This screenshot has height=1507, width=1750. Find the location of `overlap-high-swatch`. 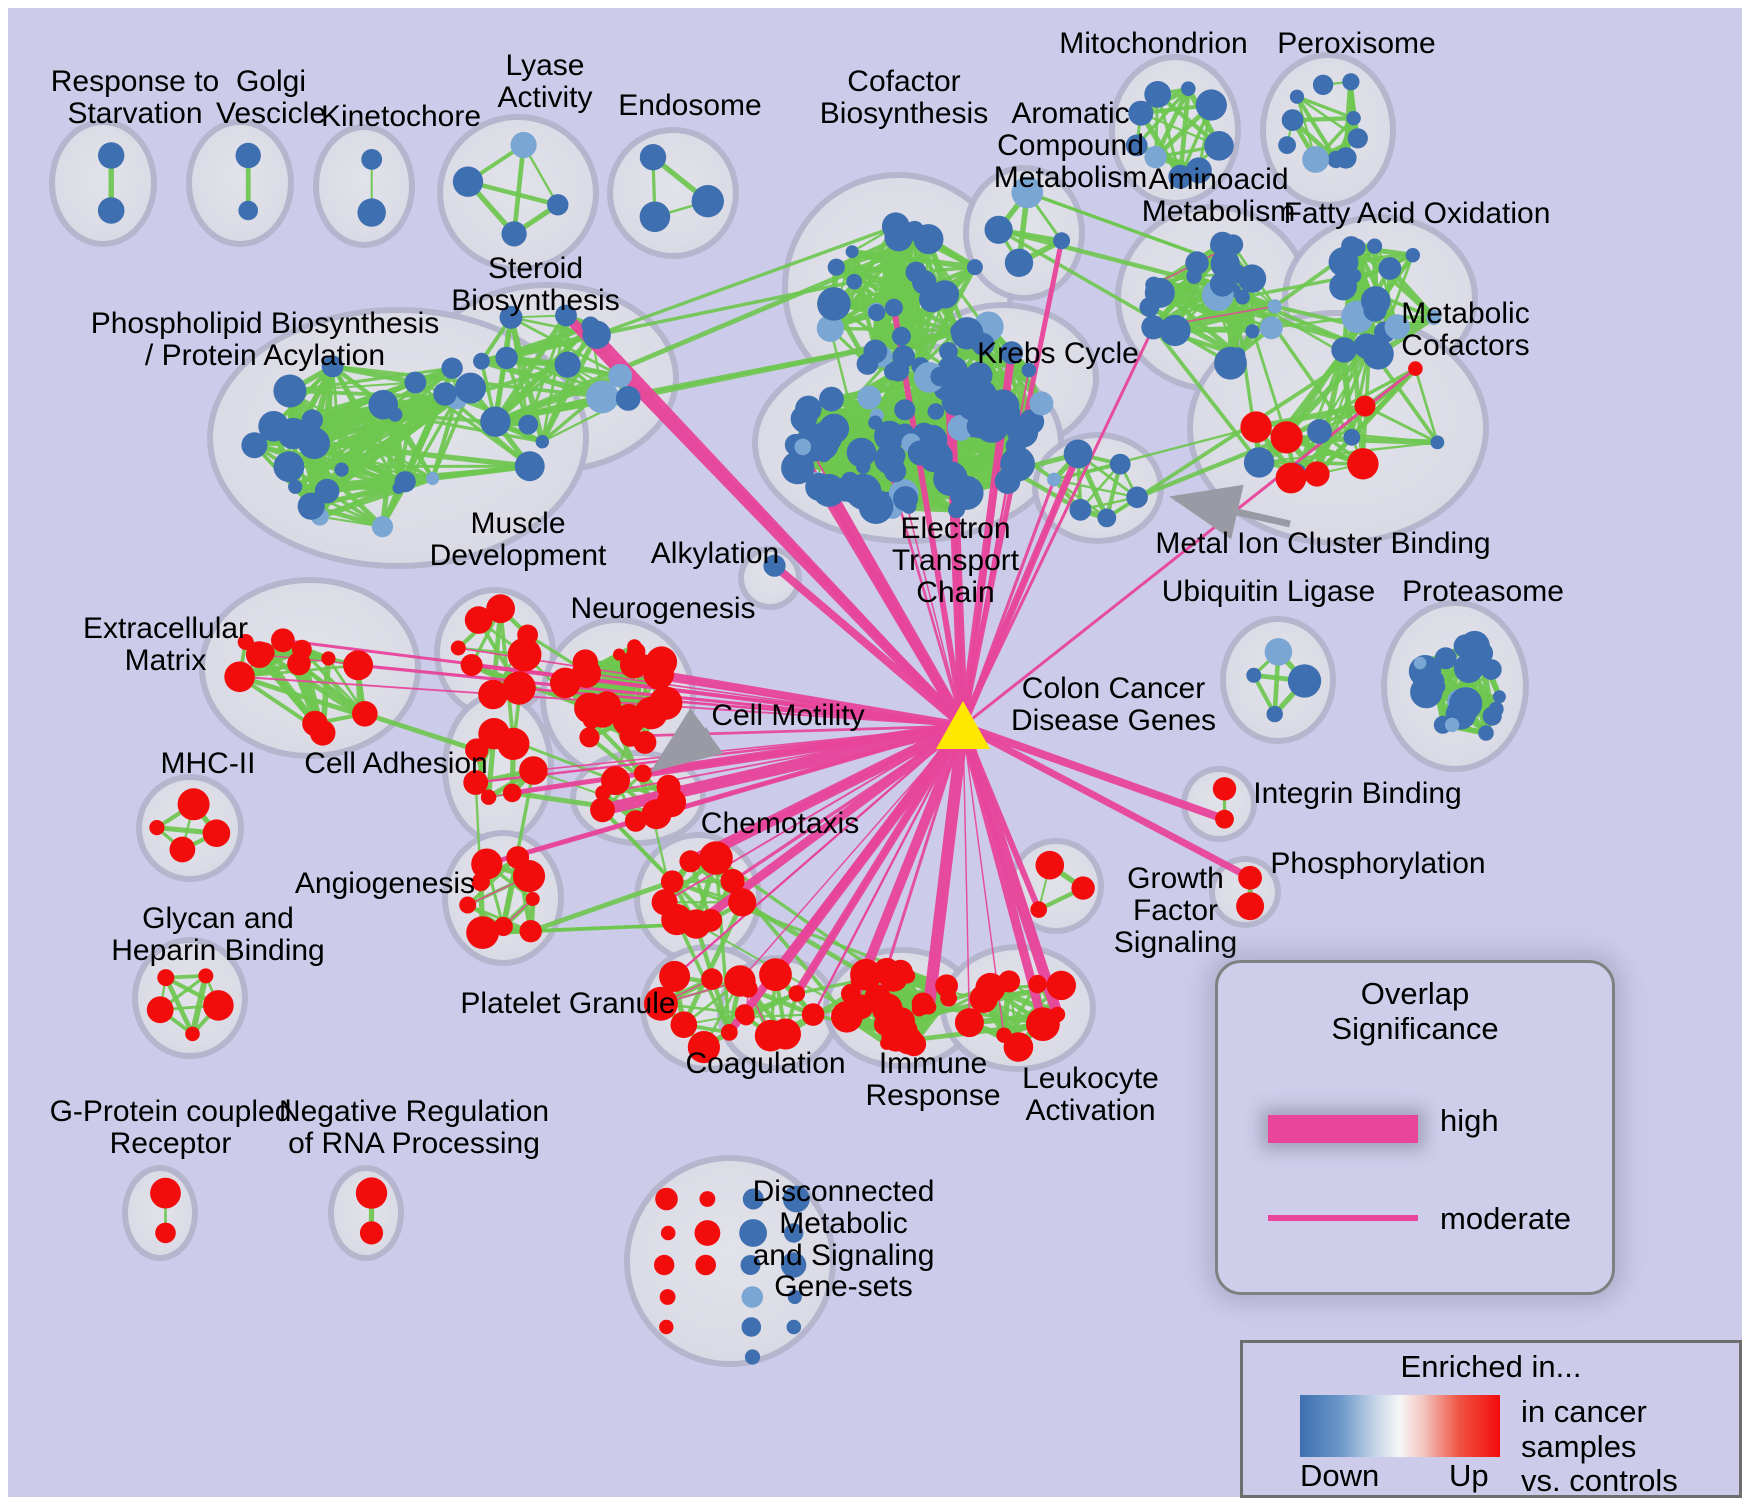

overlap-high-swatch is located at coordinates (1343, 1129).